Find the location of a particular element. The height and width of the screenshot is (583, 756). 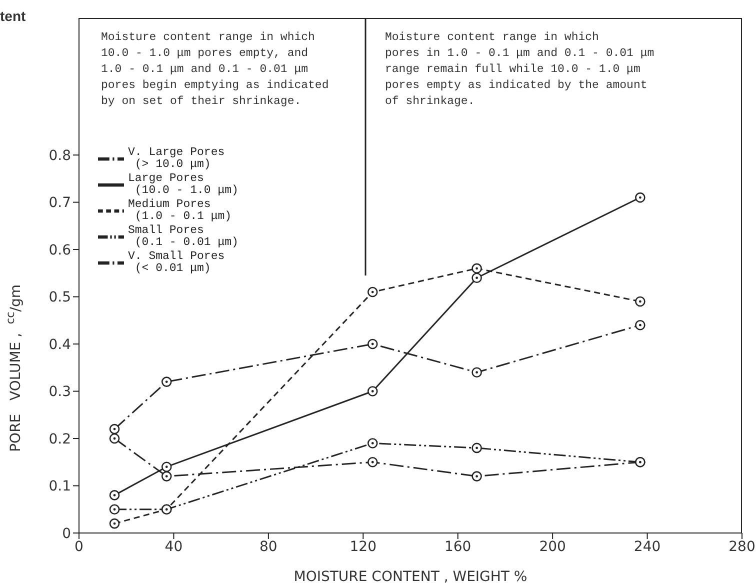

y-tick-label: 0 is located at coordinates (66, 534).